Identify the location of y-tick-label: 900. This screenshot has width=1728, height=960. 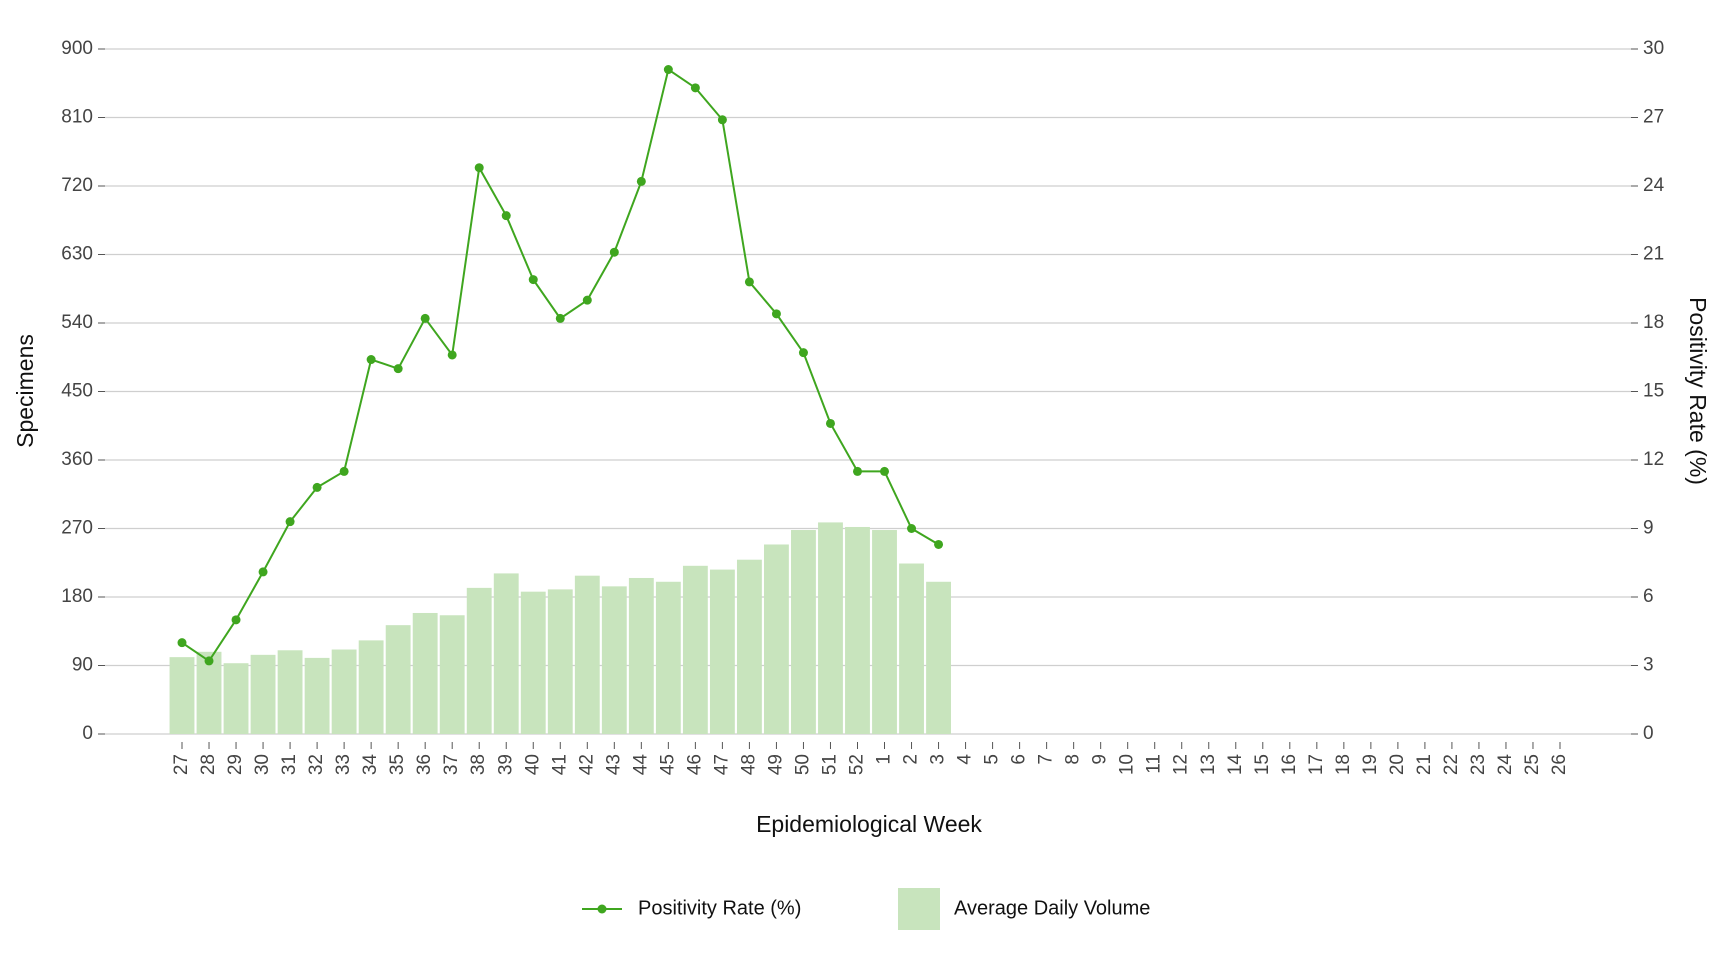
(77, 48).